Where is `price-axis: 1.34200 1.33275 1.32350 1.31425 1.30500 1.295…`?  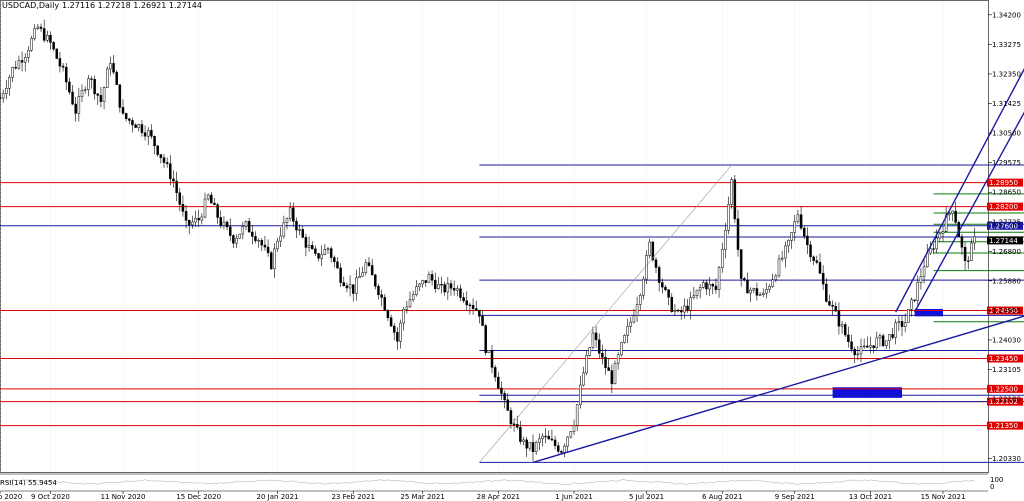 price-axis: 1.34200 1.33275 1.32350 1.31425 1.30500 1.295… is located at coordinates (1004, 237).